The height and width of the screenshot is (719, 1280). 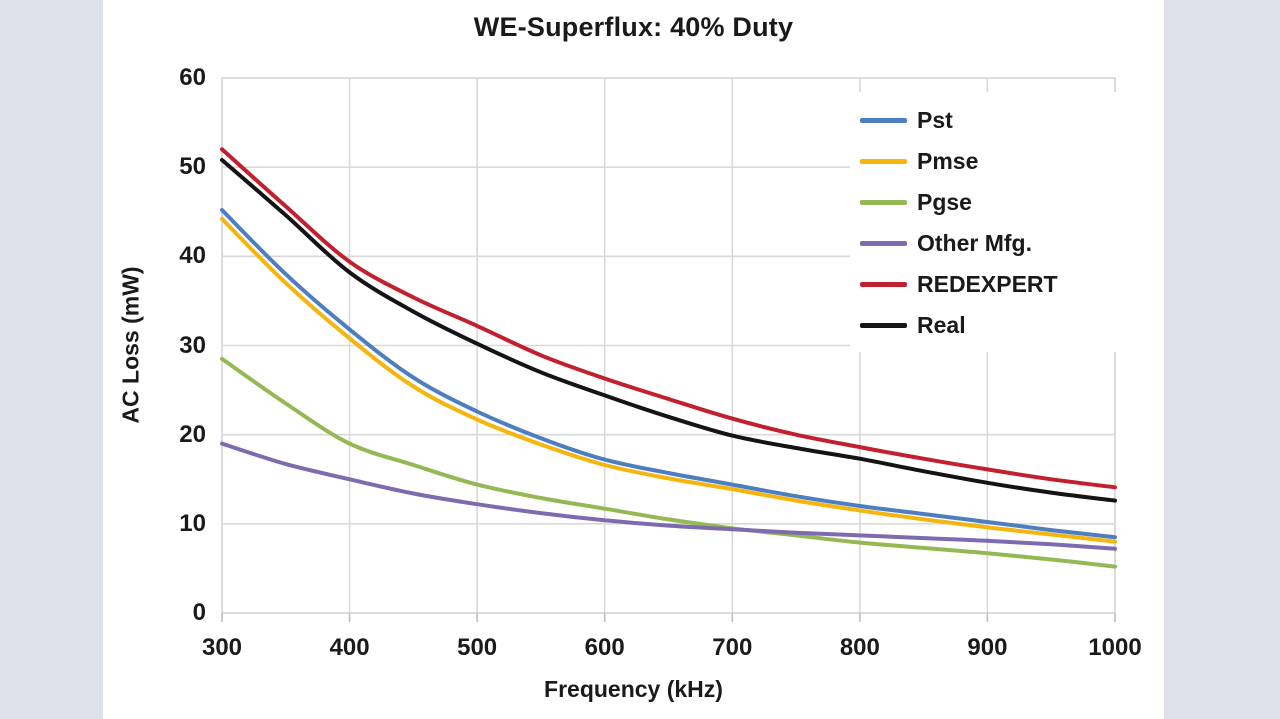 I want to click on x-tick-label: 400, so click(x=349, y=647).